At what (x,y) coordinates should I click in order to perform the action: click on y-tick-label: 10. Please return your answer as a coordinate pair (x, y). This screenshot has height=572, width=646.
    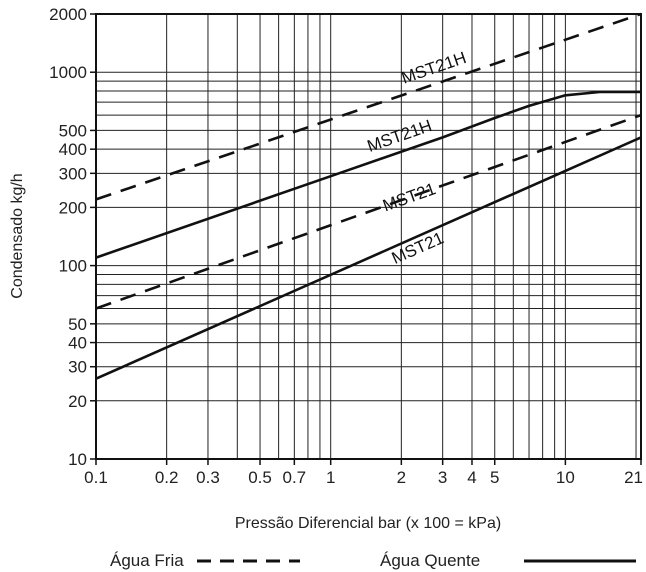
    Looking at the image, I should click on (77, 459).